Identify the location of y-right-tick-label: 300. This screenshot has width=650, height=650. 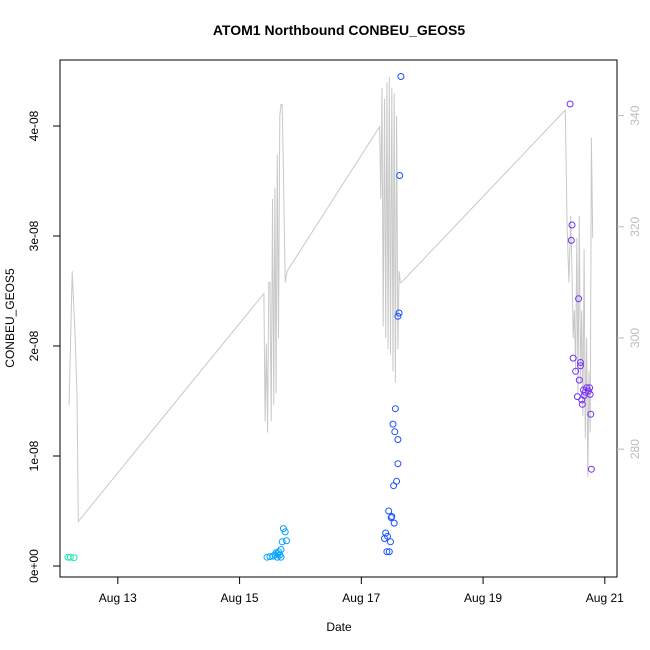
(635, 338).